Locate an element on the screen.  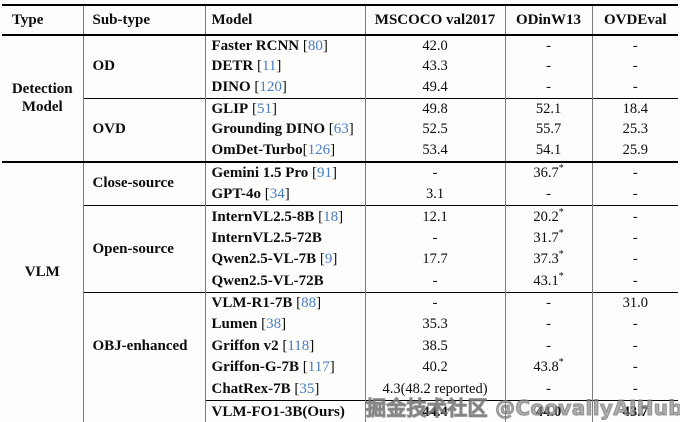
table-row: Griffon v2 [118] 38.5- - is located at coordinates (340, 346).